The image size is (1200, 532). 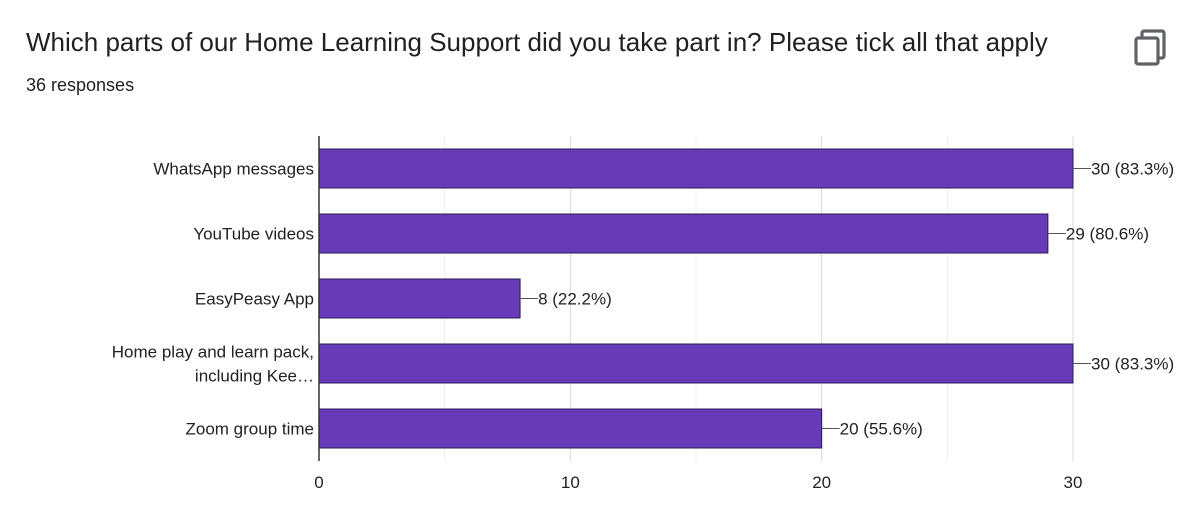 What do you see at coordinates (1107, 234) in the screenshot?
I see `data-label: 29 (80.6%)` at bounding box center [1107, 234].